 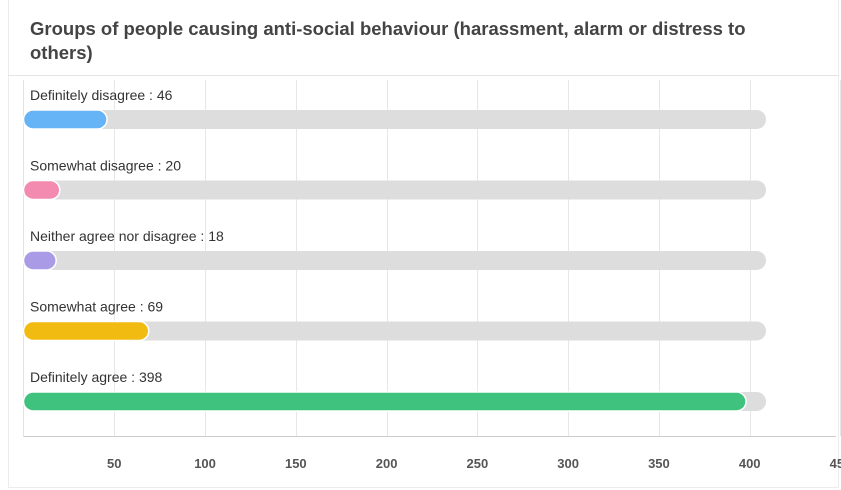 I want to click on x-tick-label: 400, so click(x=750, y=463).